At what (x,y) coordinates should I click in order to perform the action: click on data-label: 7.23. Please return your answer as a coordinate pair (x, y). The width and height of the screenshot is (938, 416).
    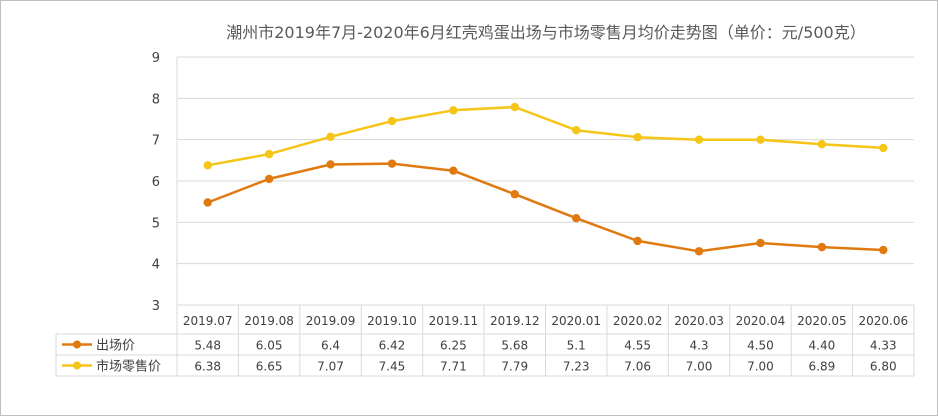
    Looking at the image, I should click on (576, 367).